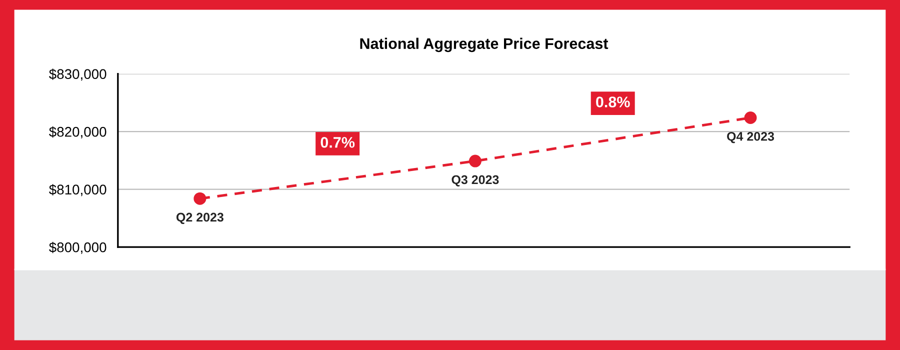  What do you see at coordinates (337, 142) in the screenshot?
I see `annotation: 0.7%` at bounding box center [337, 142].